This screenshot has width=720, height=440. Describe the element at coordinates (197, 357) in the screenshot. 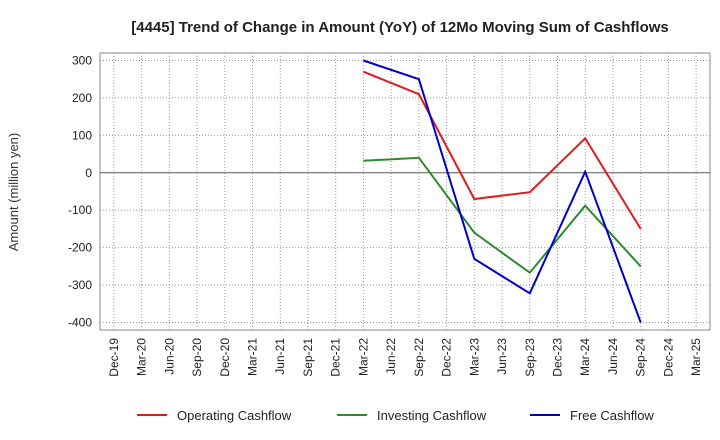

I see `x-tick-label: Sep-20` at that location.